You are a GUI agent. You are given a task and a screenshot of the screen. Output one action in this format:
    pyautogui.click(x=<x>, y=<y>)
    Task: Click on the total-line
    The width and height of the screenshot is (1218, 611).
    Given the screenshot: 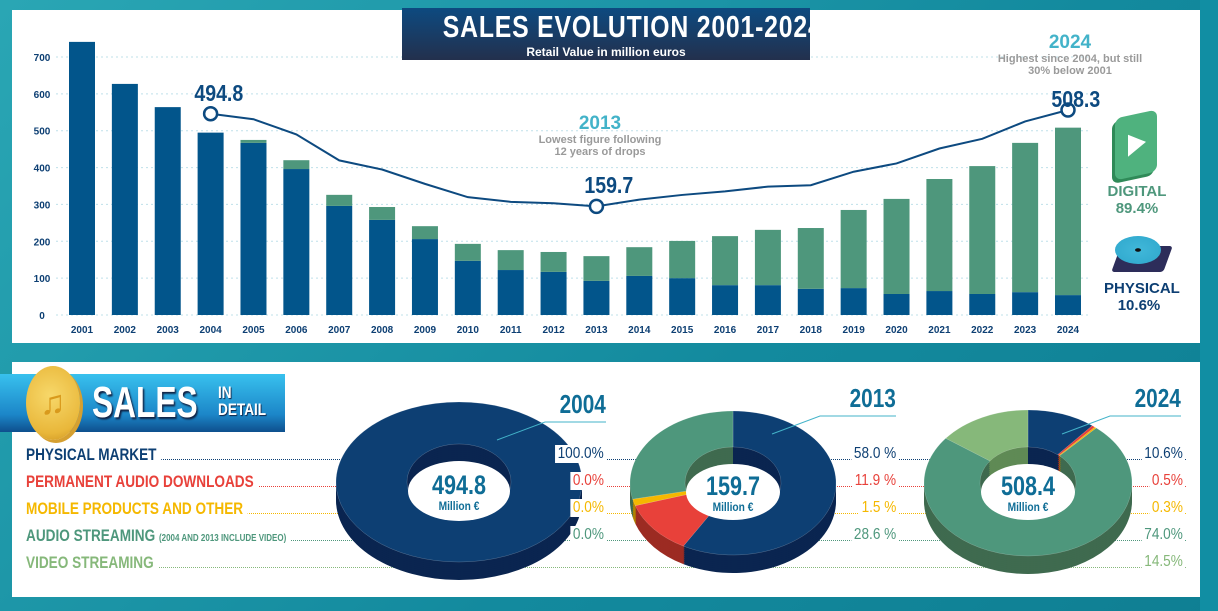 What is the action you would take?
    pyautogui.click(x=639, y=158)
    